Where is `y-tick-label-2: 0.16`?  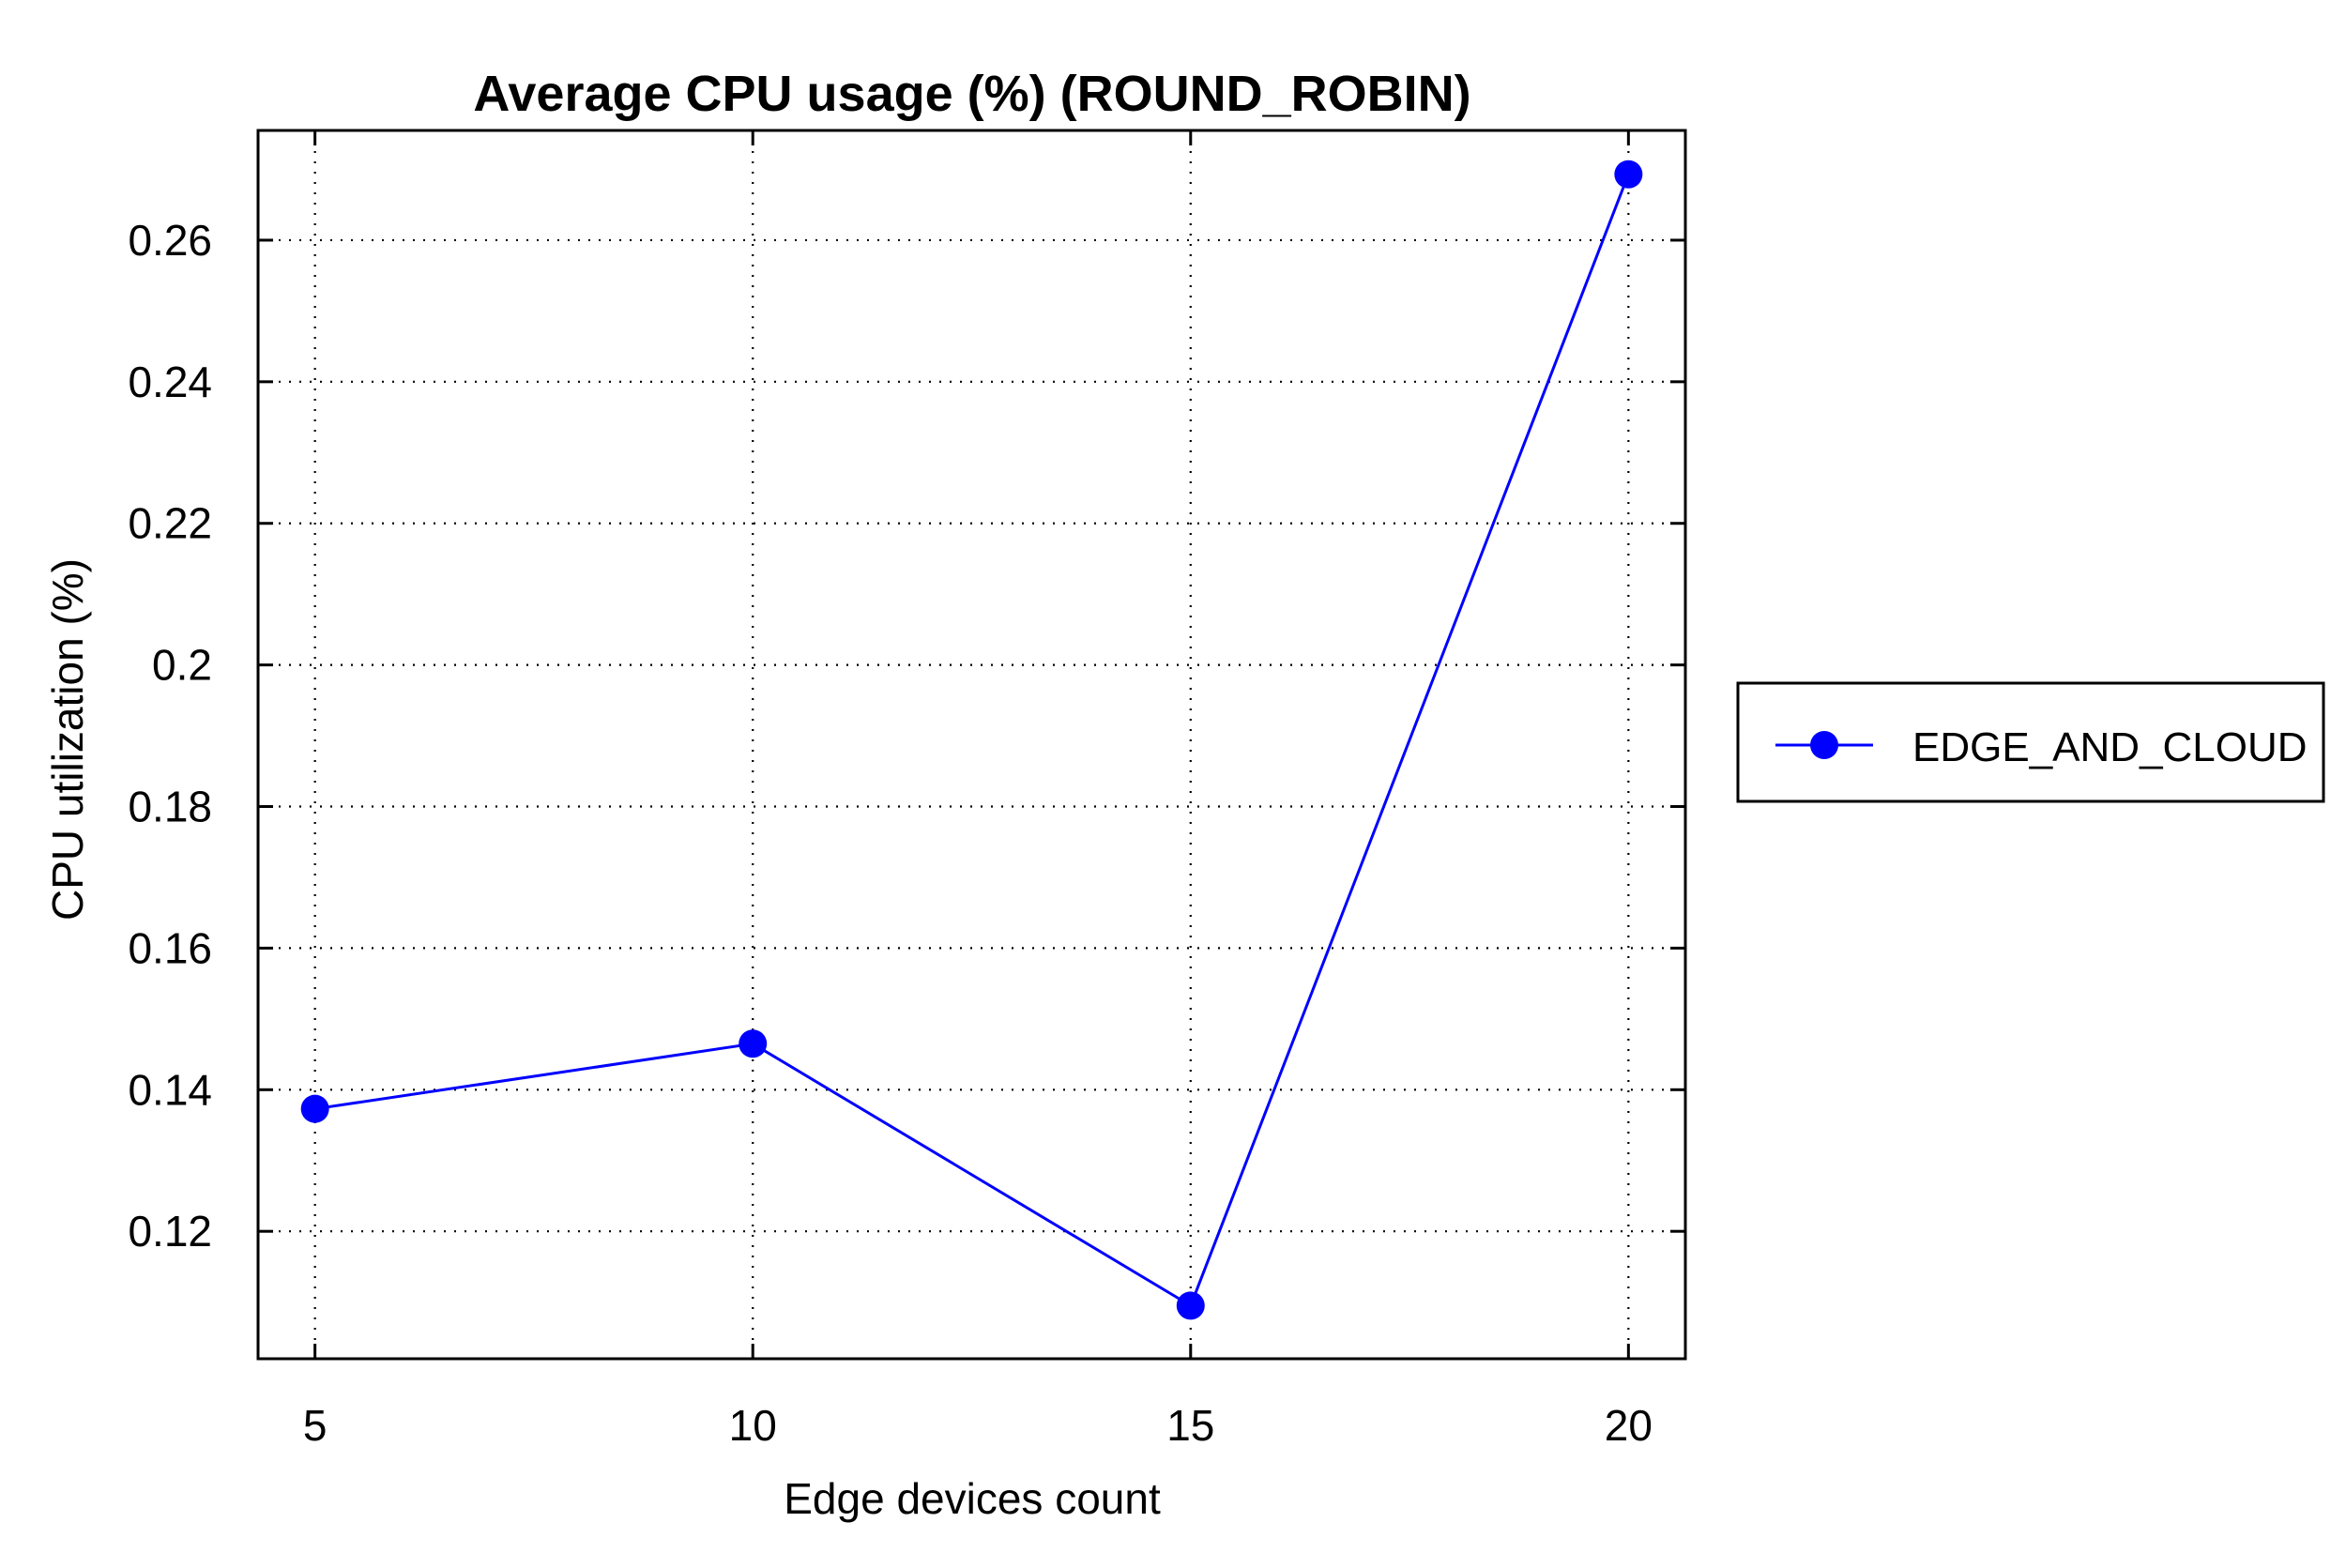
y-tick-label-2: 0.16 is located at coordinates (170, 947).